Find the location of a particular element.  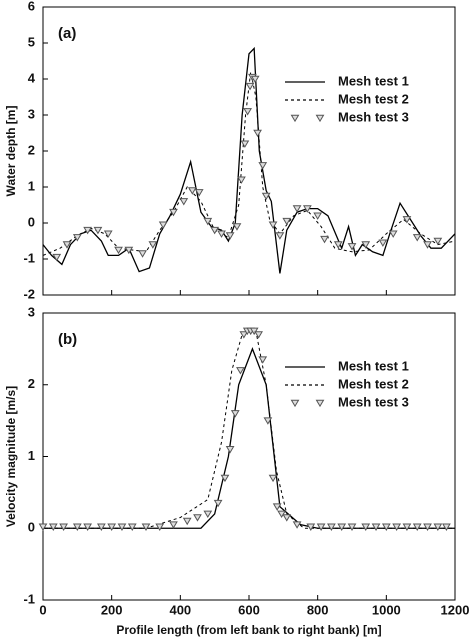

panel-label: (a) is located at coordinates (67, 33).